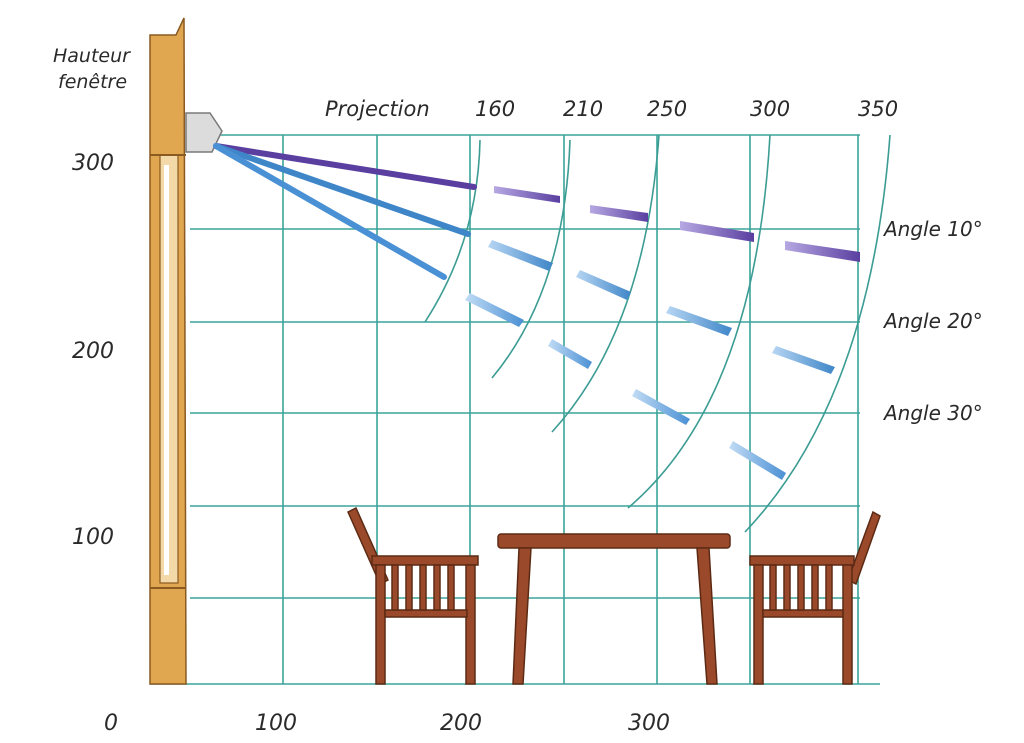 The width and height of the screenshot is (1024, 743). I want to click on y-tick-label: 200, so click(93, 351).